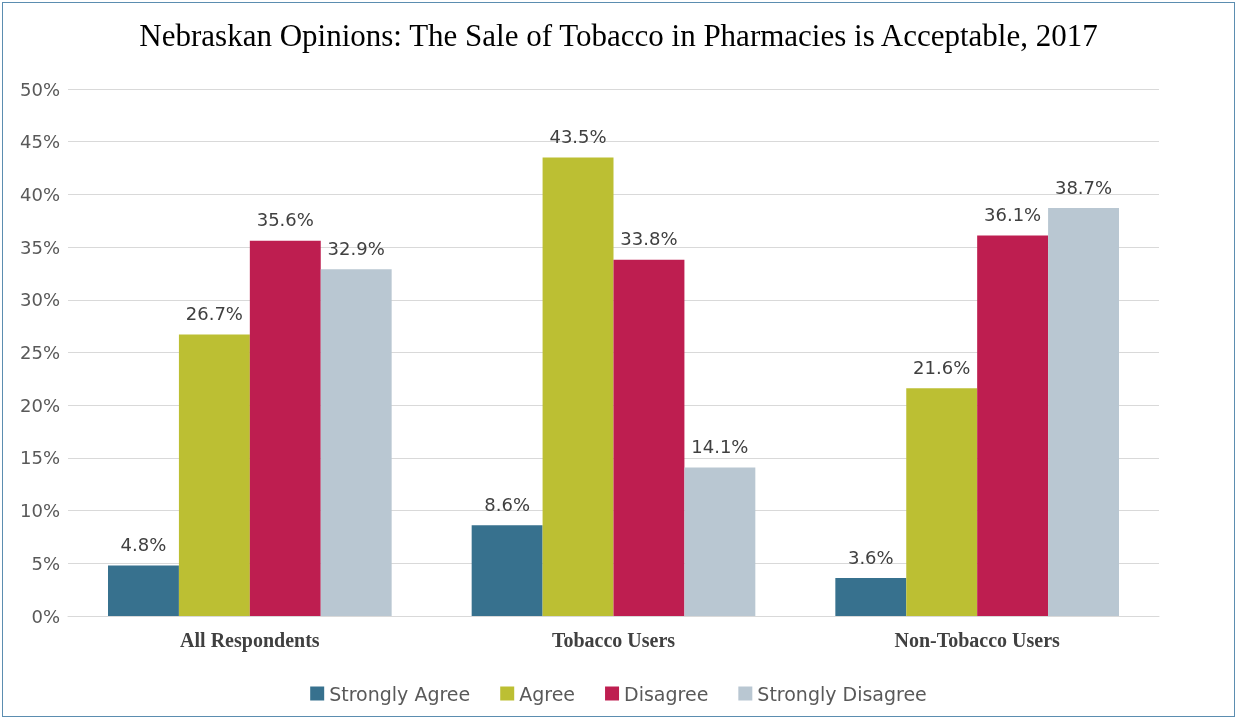 The height and width of the screenshot is (721, 1239). I want to click on chart-title: Nebraskan Opinions: The Sale of Tobacco in Pharmacies is Acceptable, 2017, so click(618, 35).